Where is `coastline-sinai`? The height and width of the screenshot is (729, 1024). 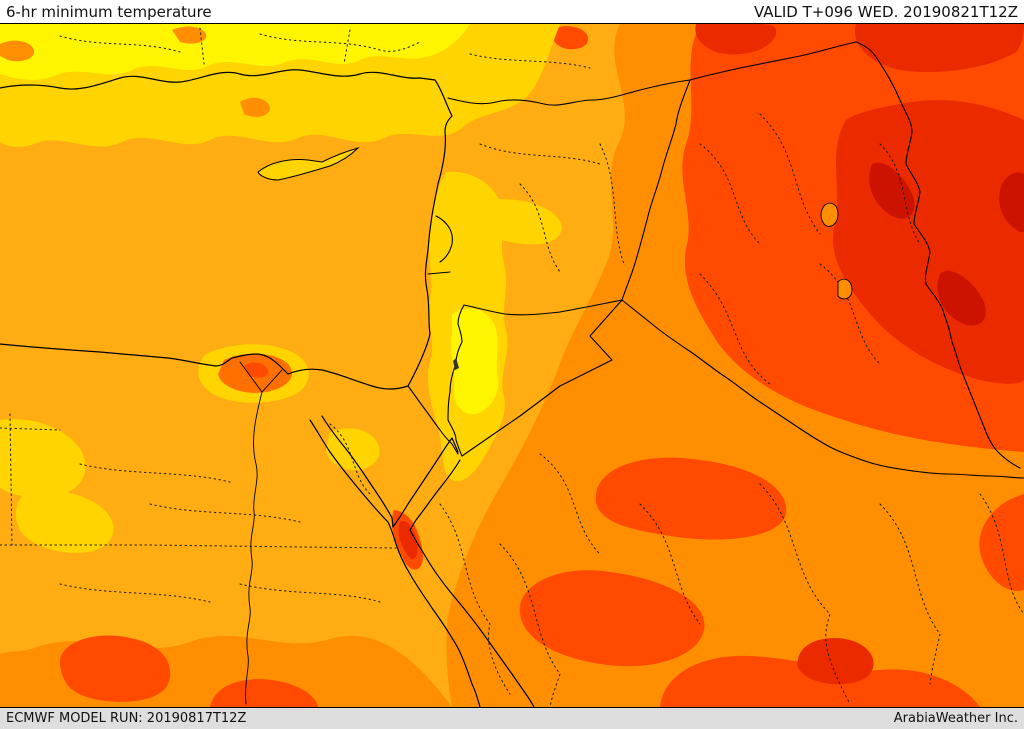 coastline-sinai is located at coordinates (390, 471).